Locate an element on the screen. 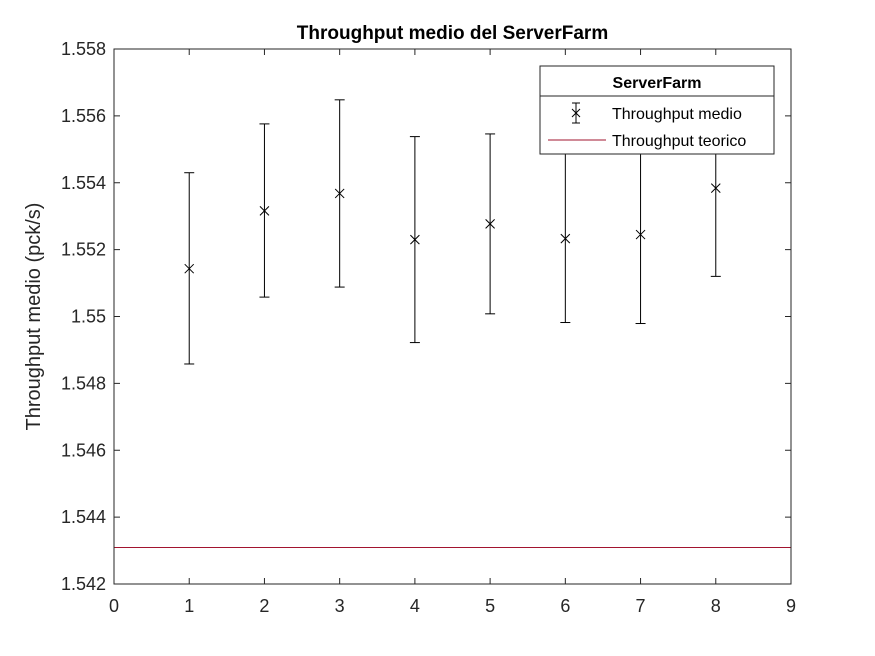 This screenshot has height=656, width=875. chart-title: Throughput medio del ServerFarm is located at coordinates (452, 33).